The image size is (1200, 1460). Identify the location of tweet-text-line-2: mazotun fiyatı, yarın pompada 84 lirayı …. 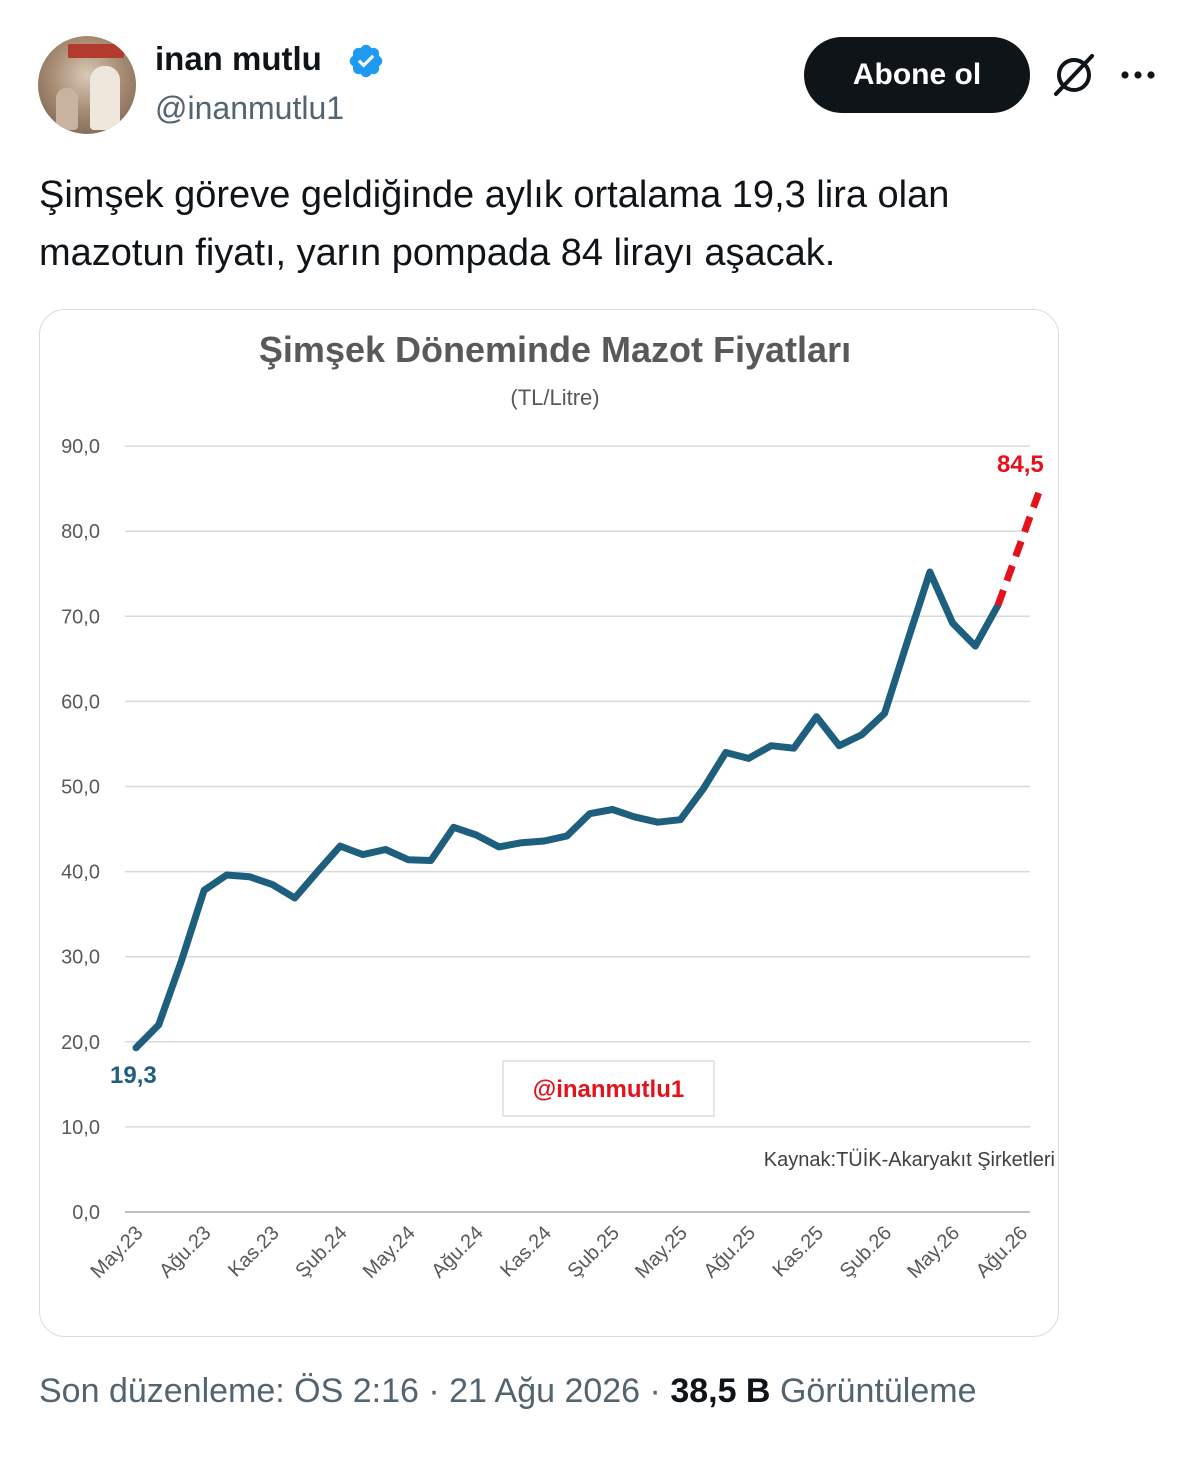
(437, 253).